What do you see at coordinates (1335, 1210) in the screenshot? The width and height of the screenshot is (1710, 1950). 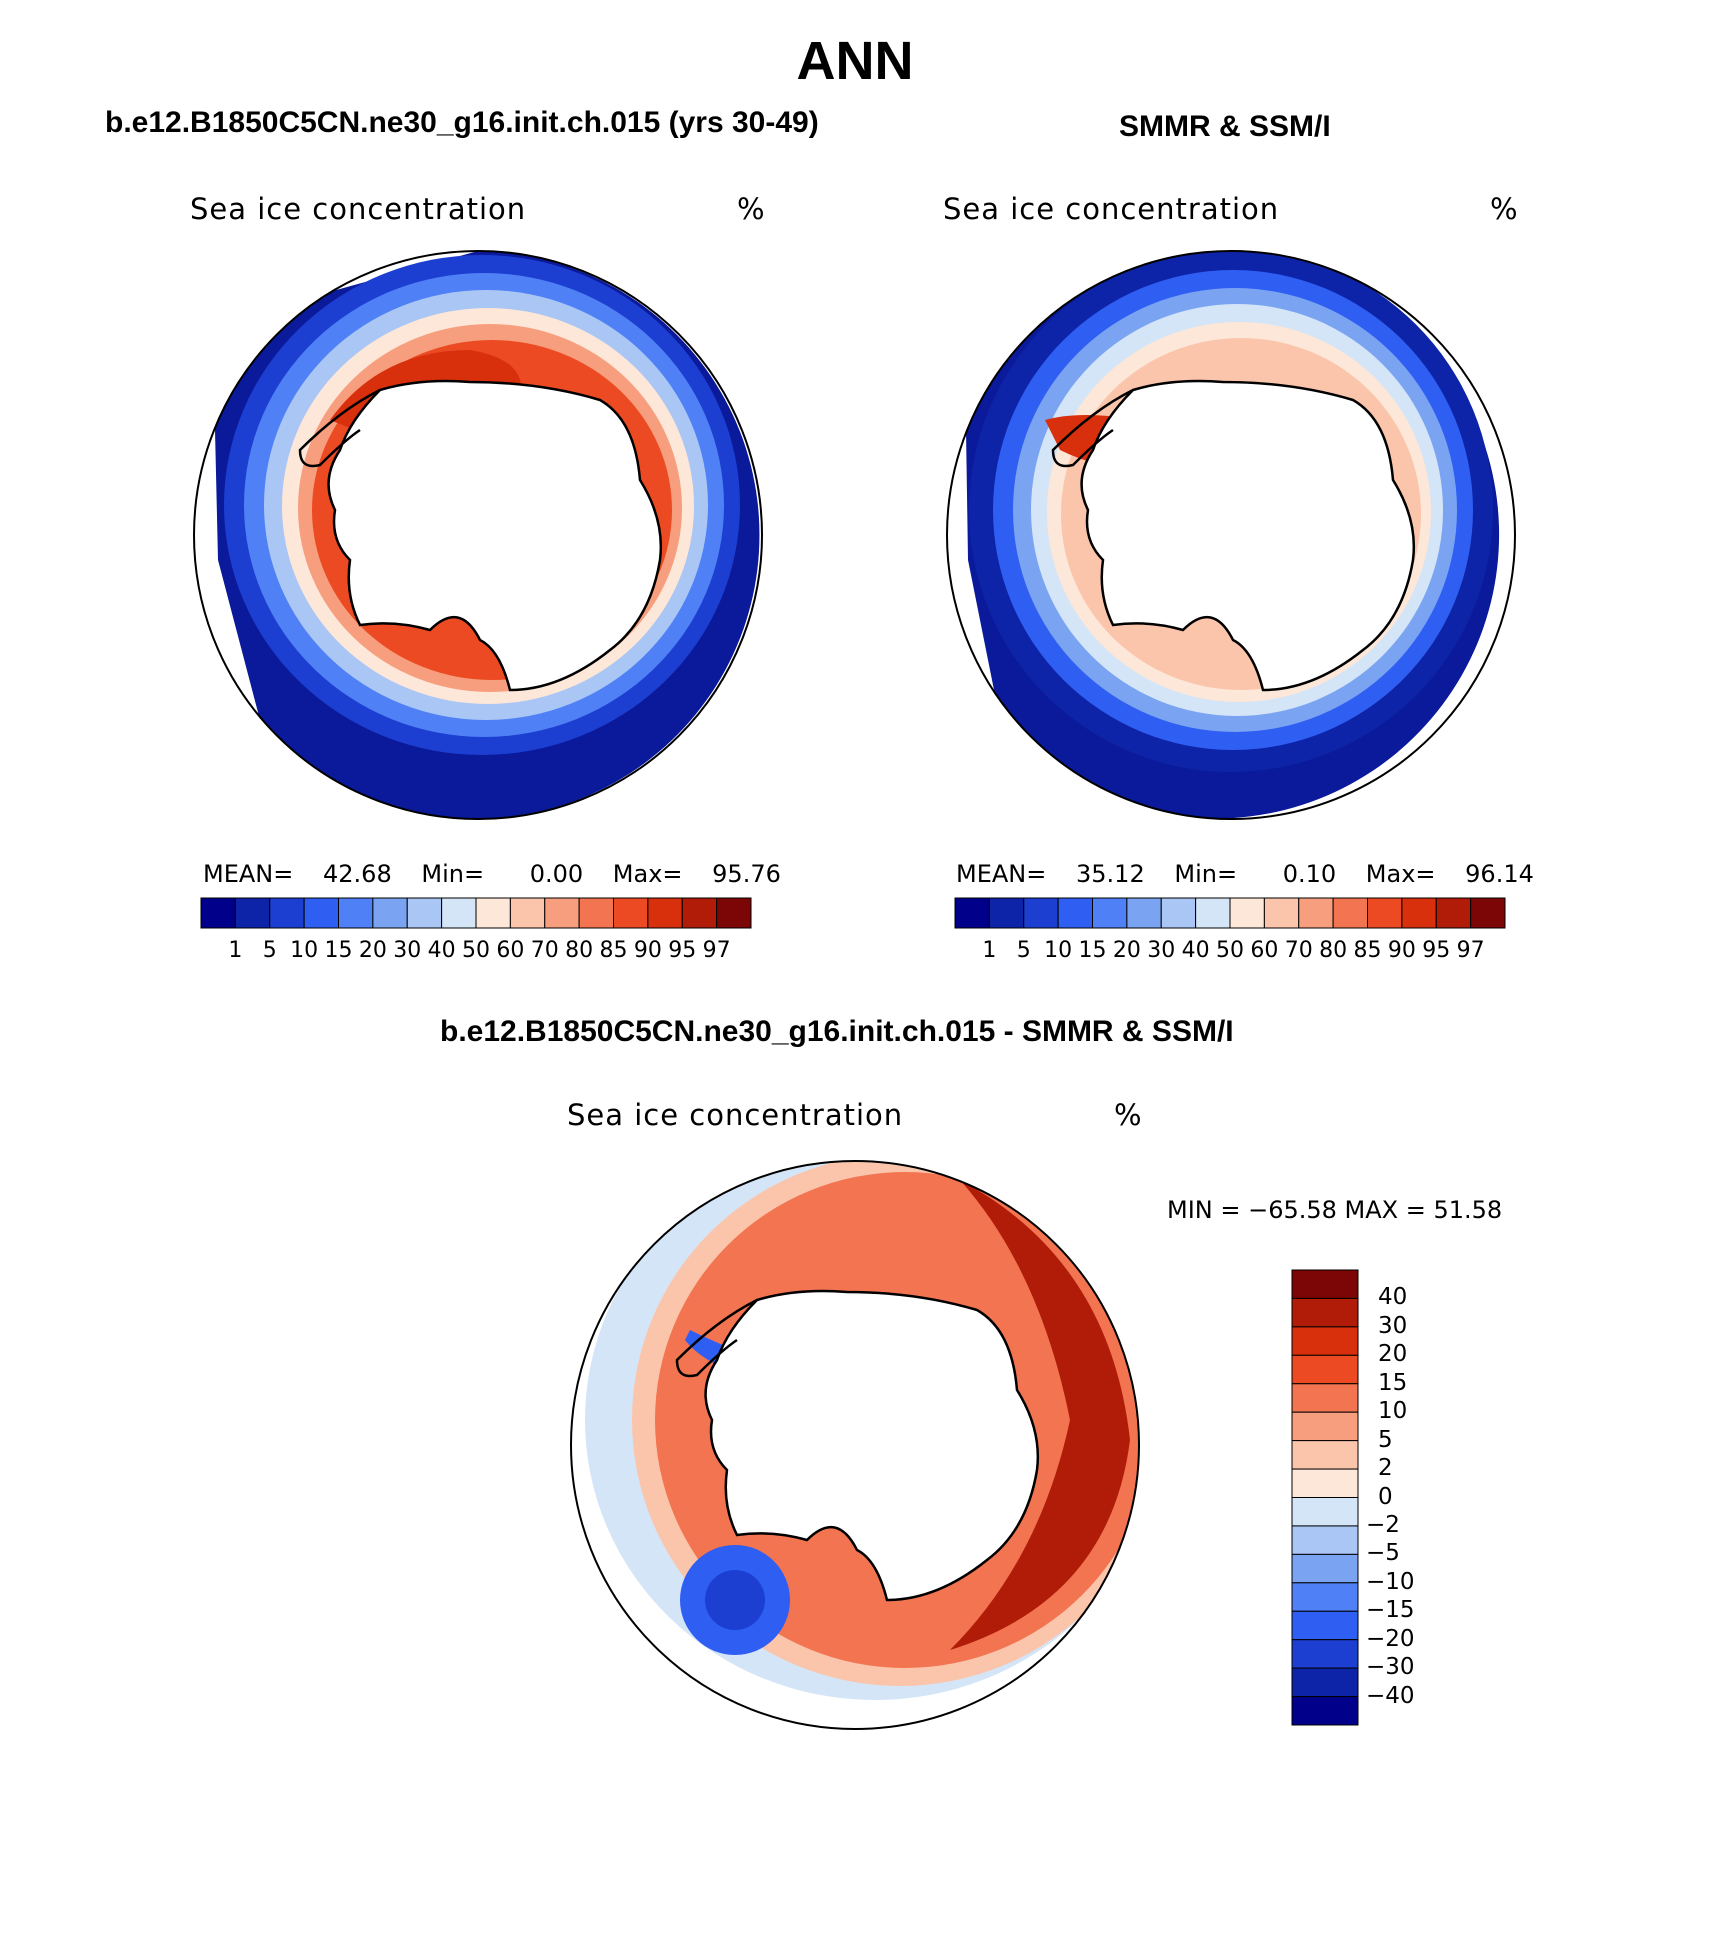 I see `diff-minmax: MIN = −65.58 MAX = 51.58` at bounding box center [1335, 1210].